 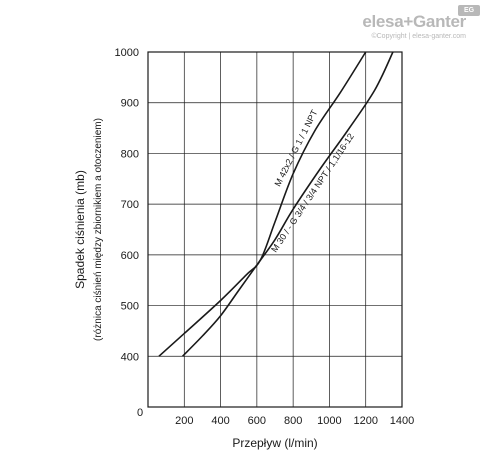 What do you see at coordinates (130, 357) in the screenshot?
I see `y-tick-label-400: 400` at bounding box center [130, 357].